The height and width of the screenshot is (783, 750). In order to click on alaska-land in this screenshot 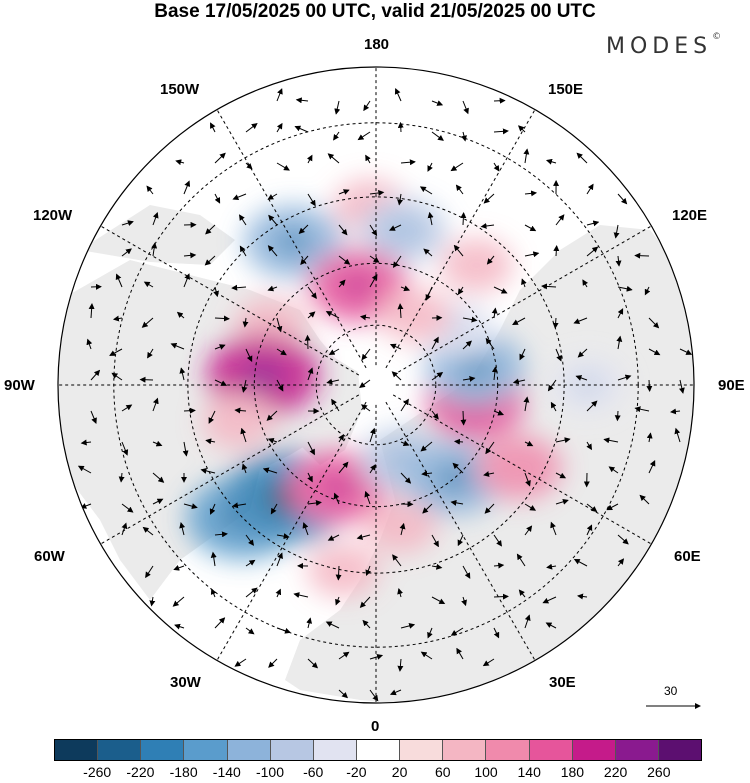, I will do `click(157, 235)`.